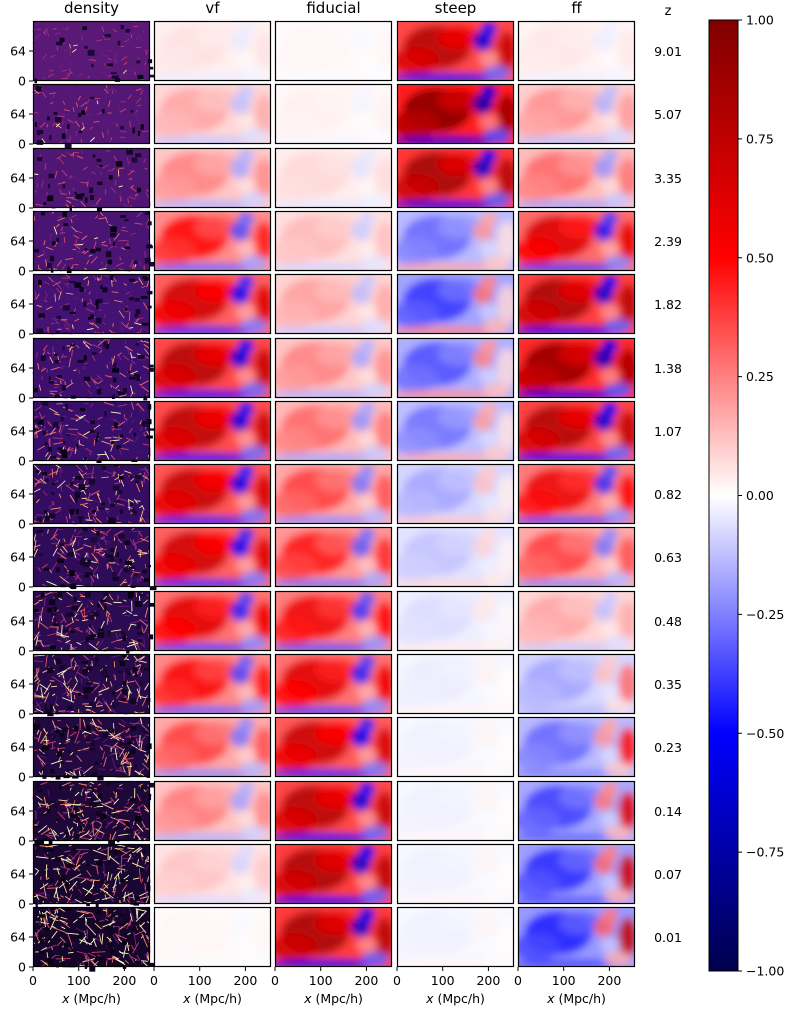 Image resolution: width=806 pixels, height=1023 pixels. What do you see at coordinates (333, 557) in the screenshot?
I see `panel-fiducial-z0.63` at bounding box center [333, 557].